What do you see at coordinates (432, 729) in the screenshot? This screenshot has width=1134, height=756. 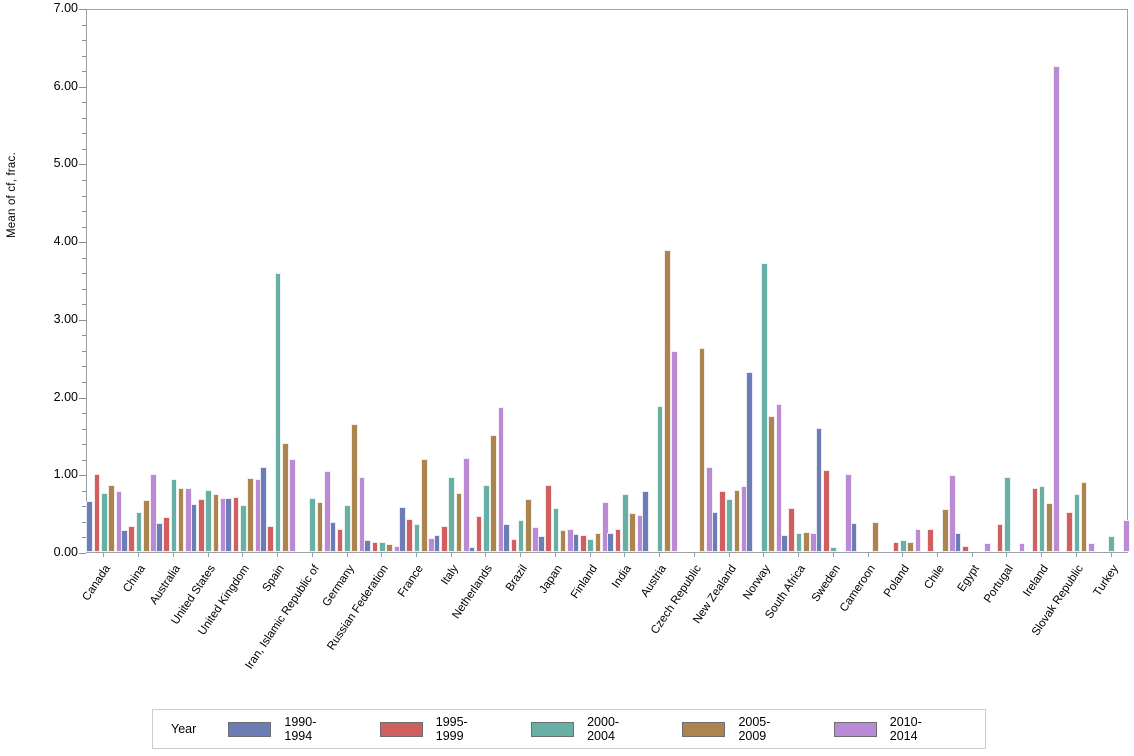 I see `legend-item: 1995-1999` at bounding box center [432, 729].